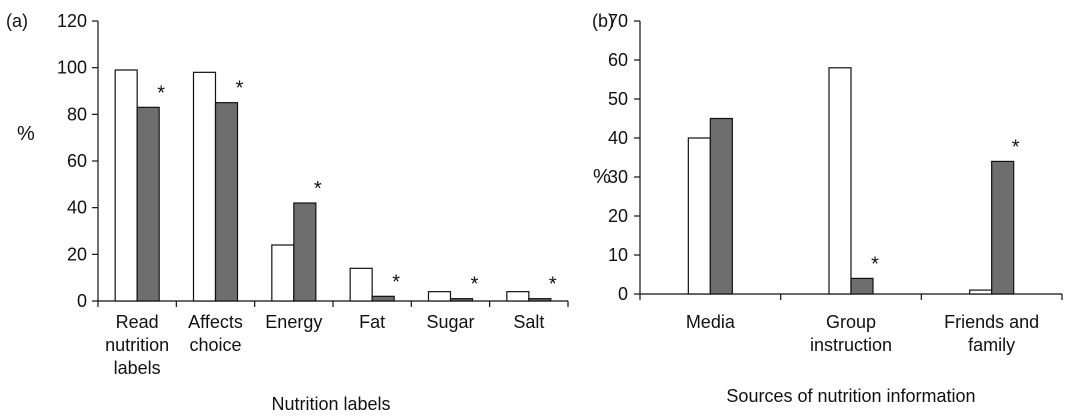 The width and height of the screenshot is (1077, 416). I want to click on x-category-label: Sugar, so click(450, 322).